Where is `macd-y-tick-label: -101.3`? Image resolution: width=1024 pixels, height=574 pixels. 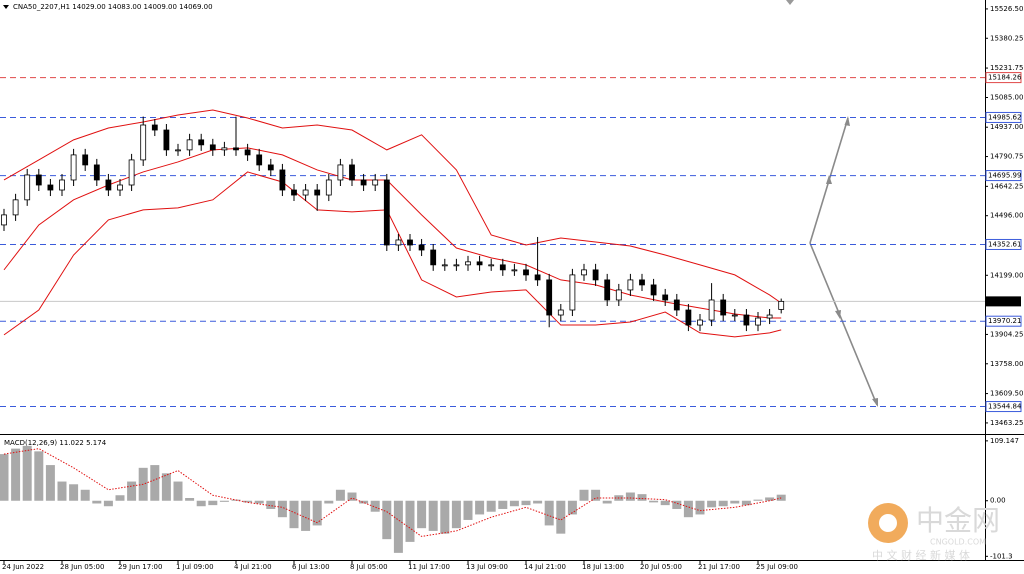
macd-y-tick-label: -101.3 is located at coordinates (1001, 556).